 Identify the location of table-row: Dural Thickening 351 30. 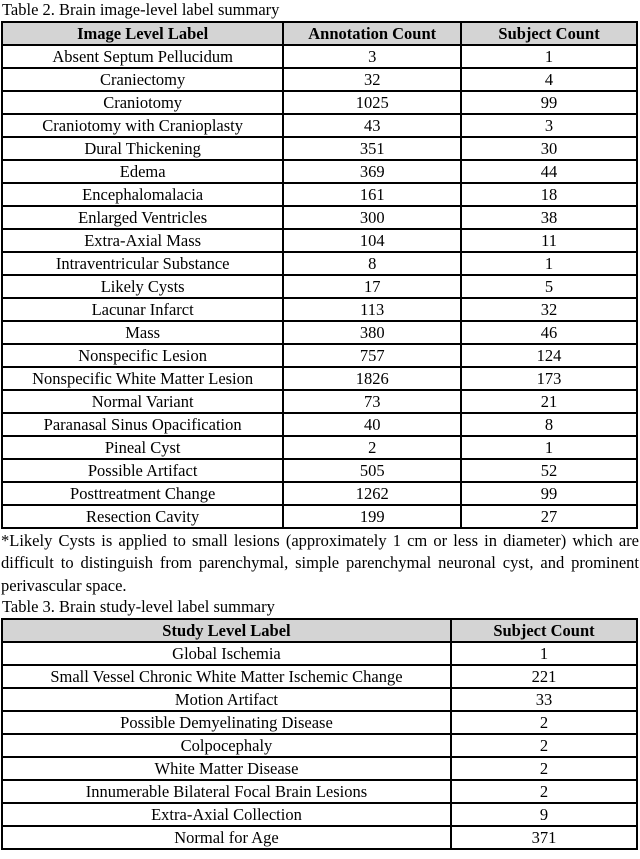
(319, 148).